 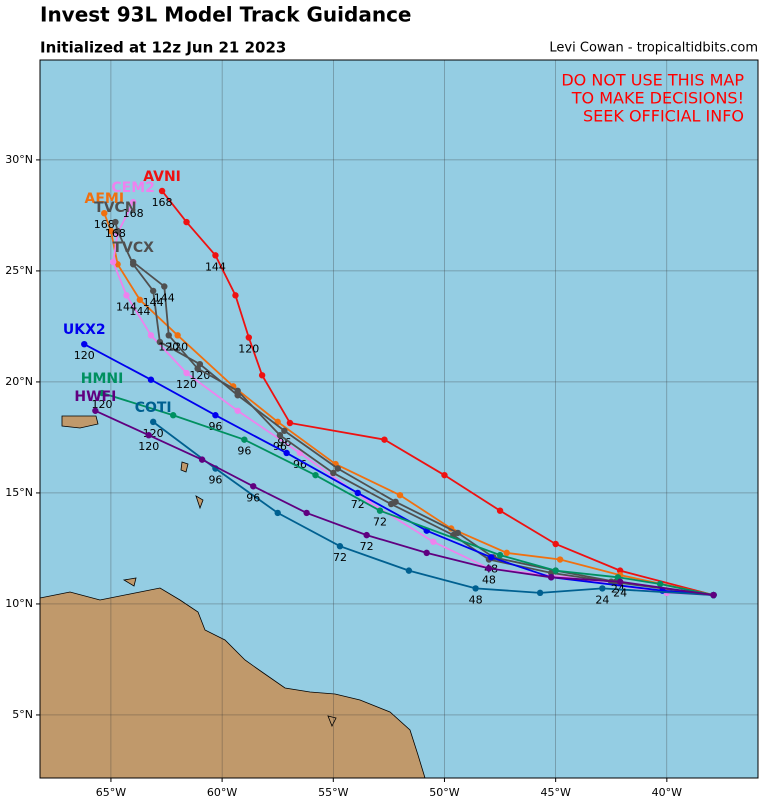 I want to click on hour-label: 48, so click(x=489, y=579).